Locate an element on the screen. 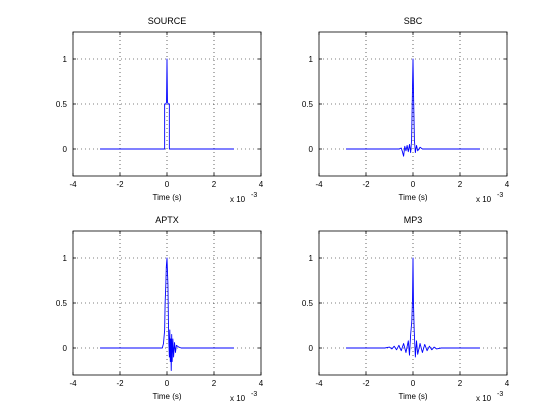 This screenshot has height=420, width=560. subplot-title: APTX is located at coordinates (167, 220).